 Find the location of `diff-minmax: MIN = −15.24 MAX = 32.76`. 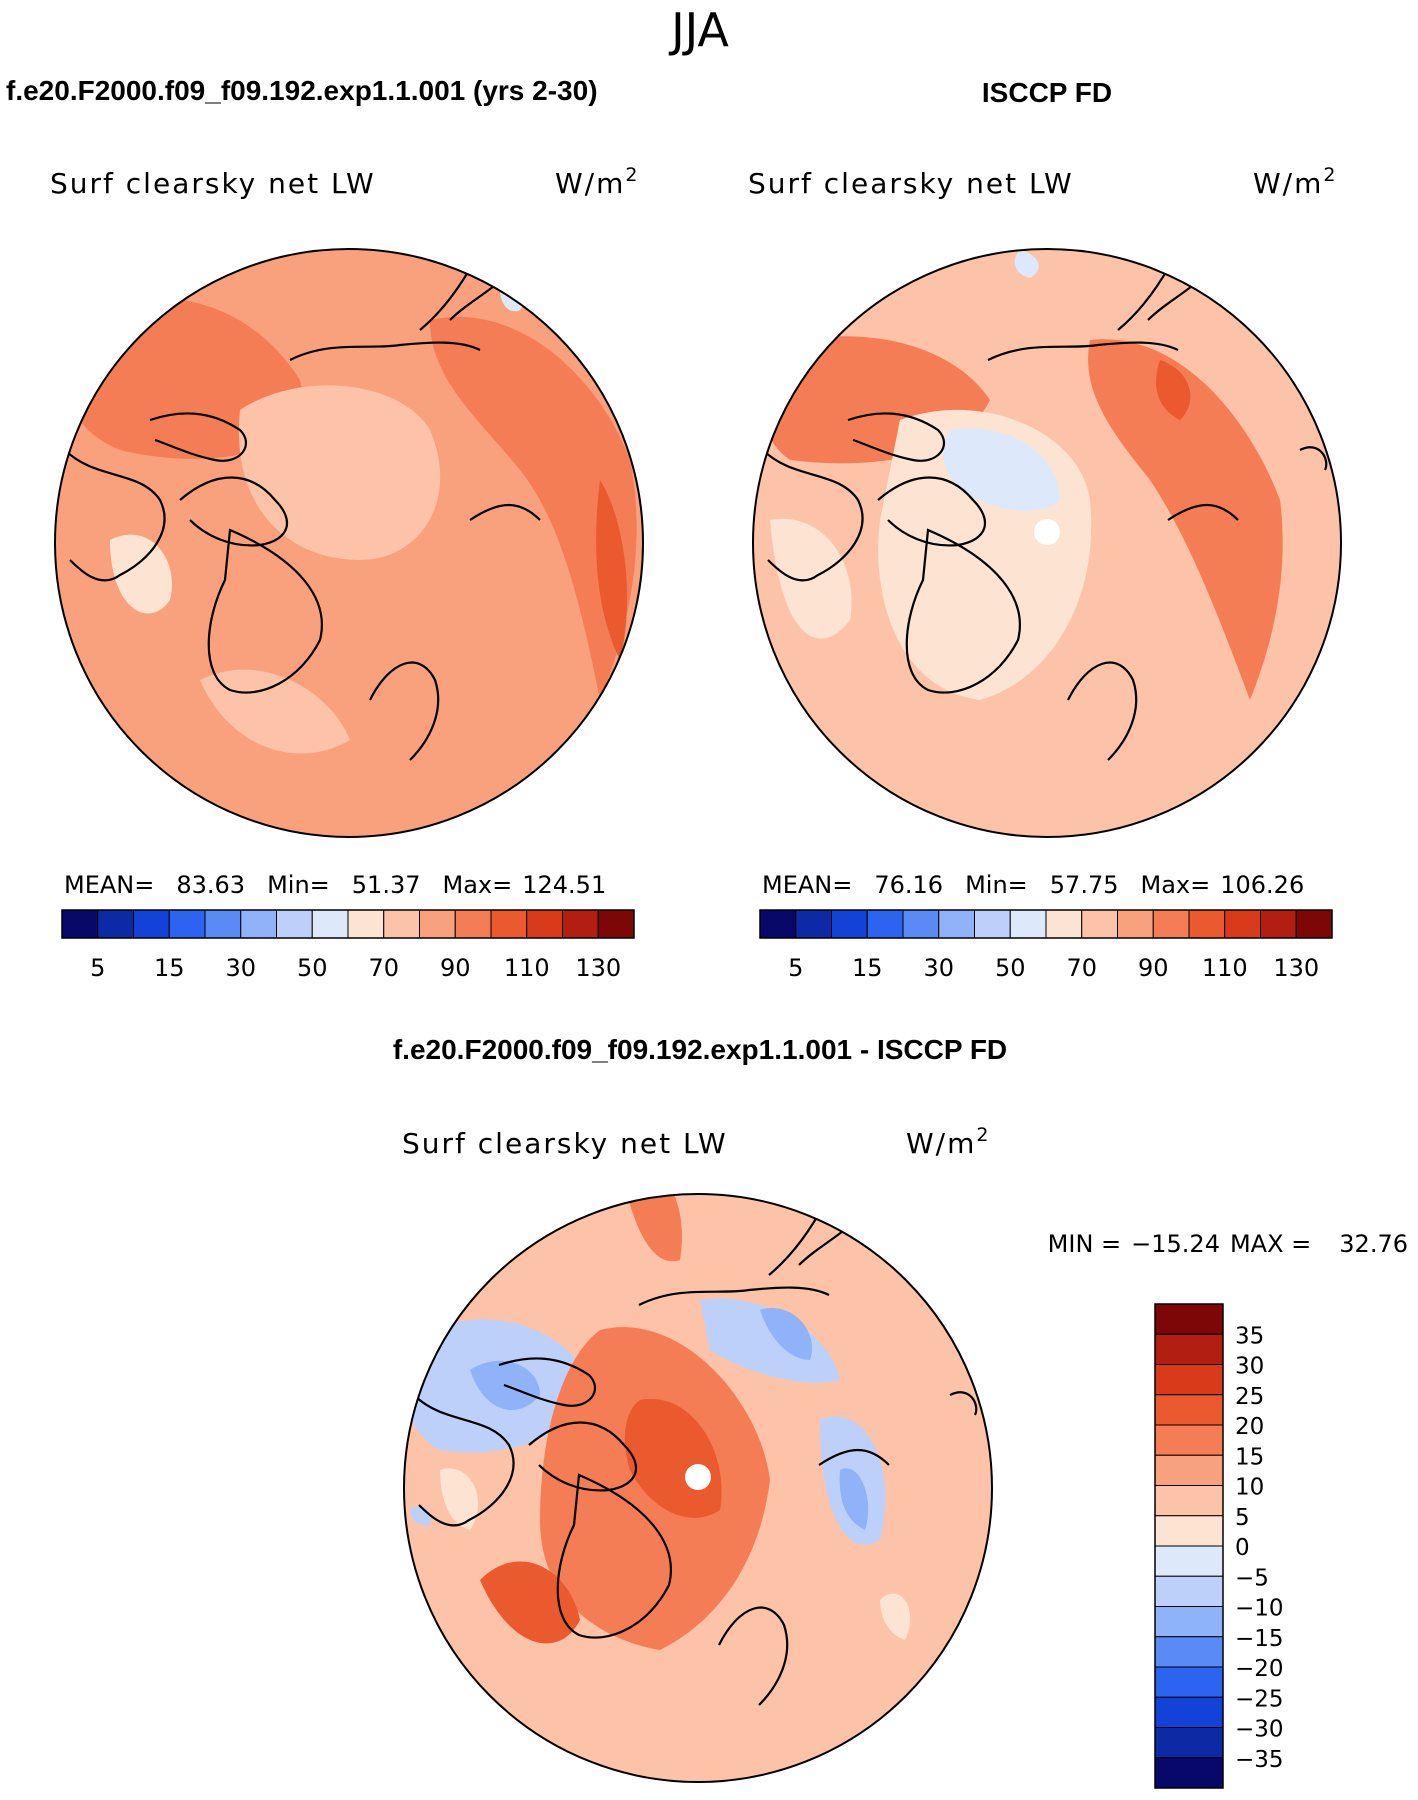

diff-minmax: MIN = −15.24 MAX = 32.76 is located at coordinates (1228, 1244).